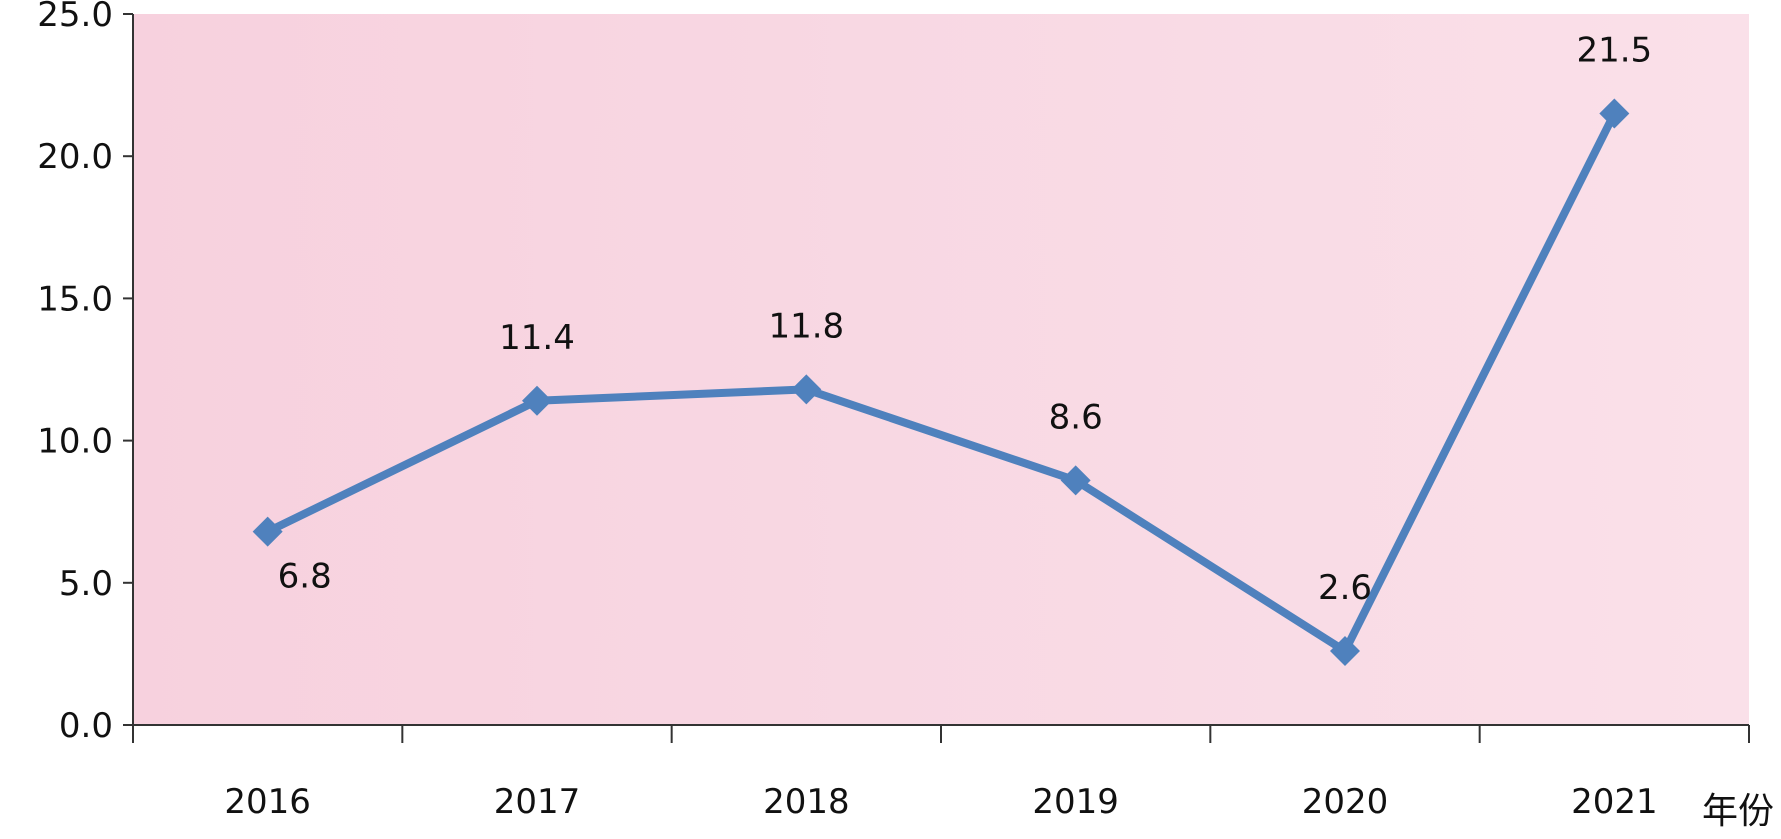 This screenshot has width=1781, height=839. I want to click on y-tick-label: 0.0, so click(86, 726).